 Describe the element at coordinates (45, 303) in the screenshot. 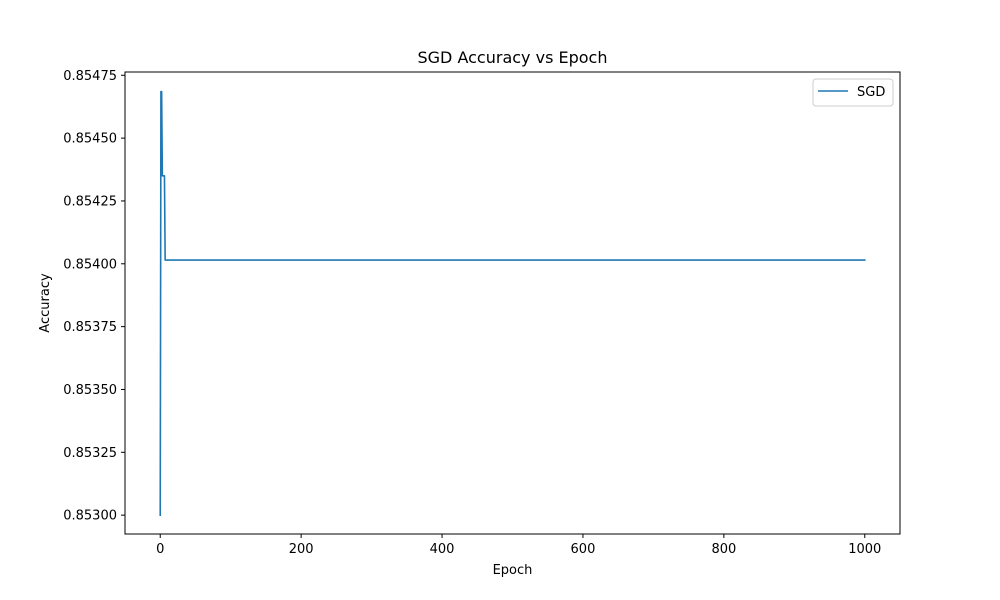

I see `y-axis-label: Accuracy` at that location.